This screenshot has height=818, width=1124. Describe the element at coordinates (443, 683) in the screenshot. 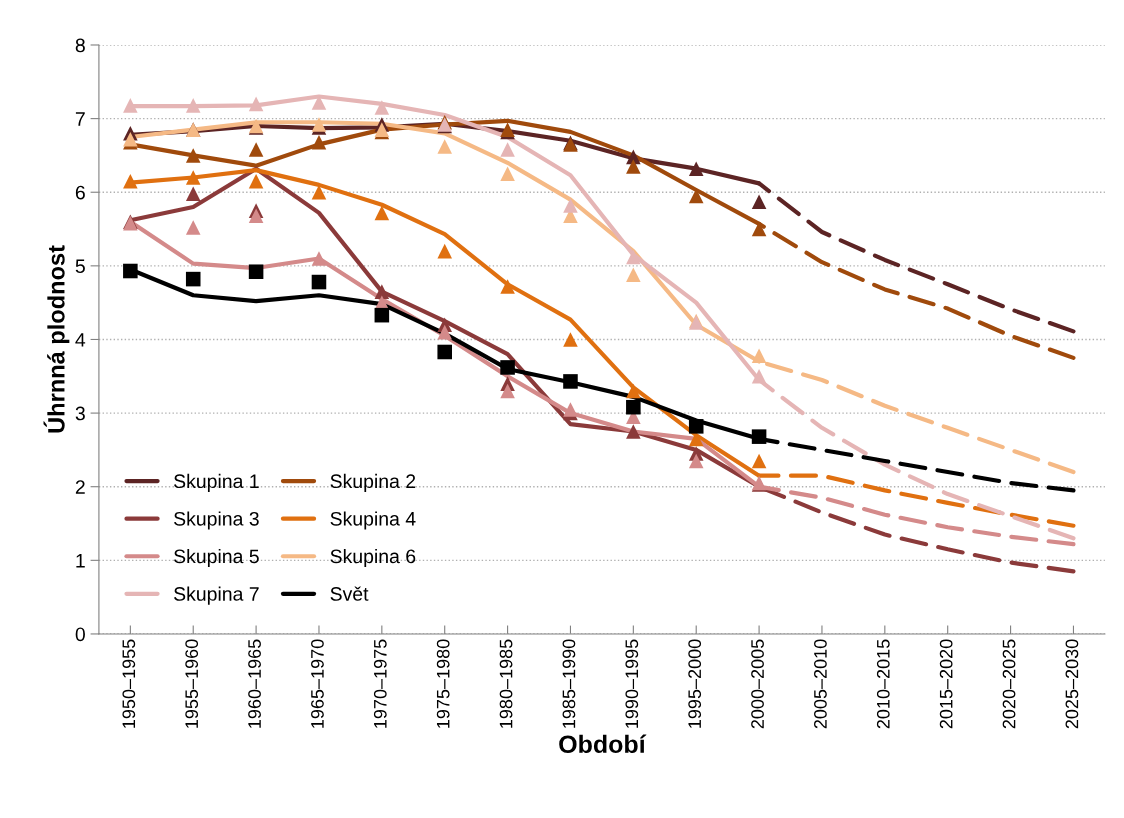

I see `x-tick-label: 1975–1980` at that location.